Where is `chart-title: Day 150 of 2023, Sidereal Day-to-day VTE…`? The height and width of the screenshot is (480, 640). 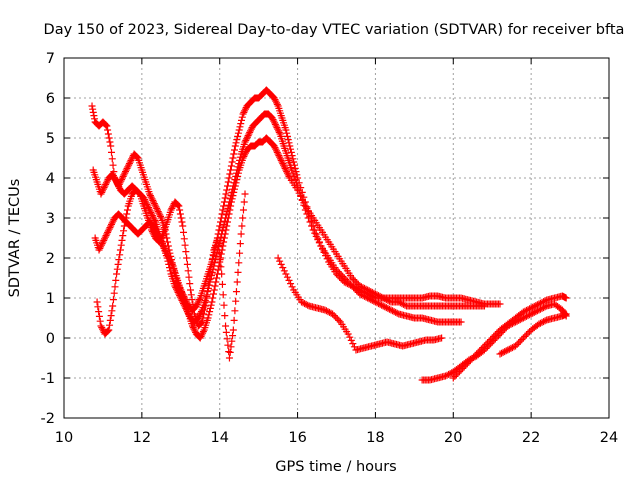 chart-title: Day 150 of 2023, Sidereal Day-to-day VTE… is located at coordinates (334, 30).